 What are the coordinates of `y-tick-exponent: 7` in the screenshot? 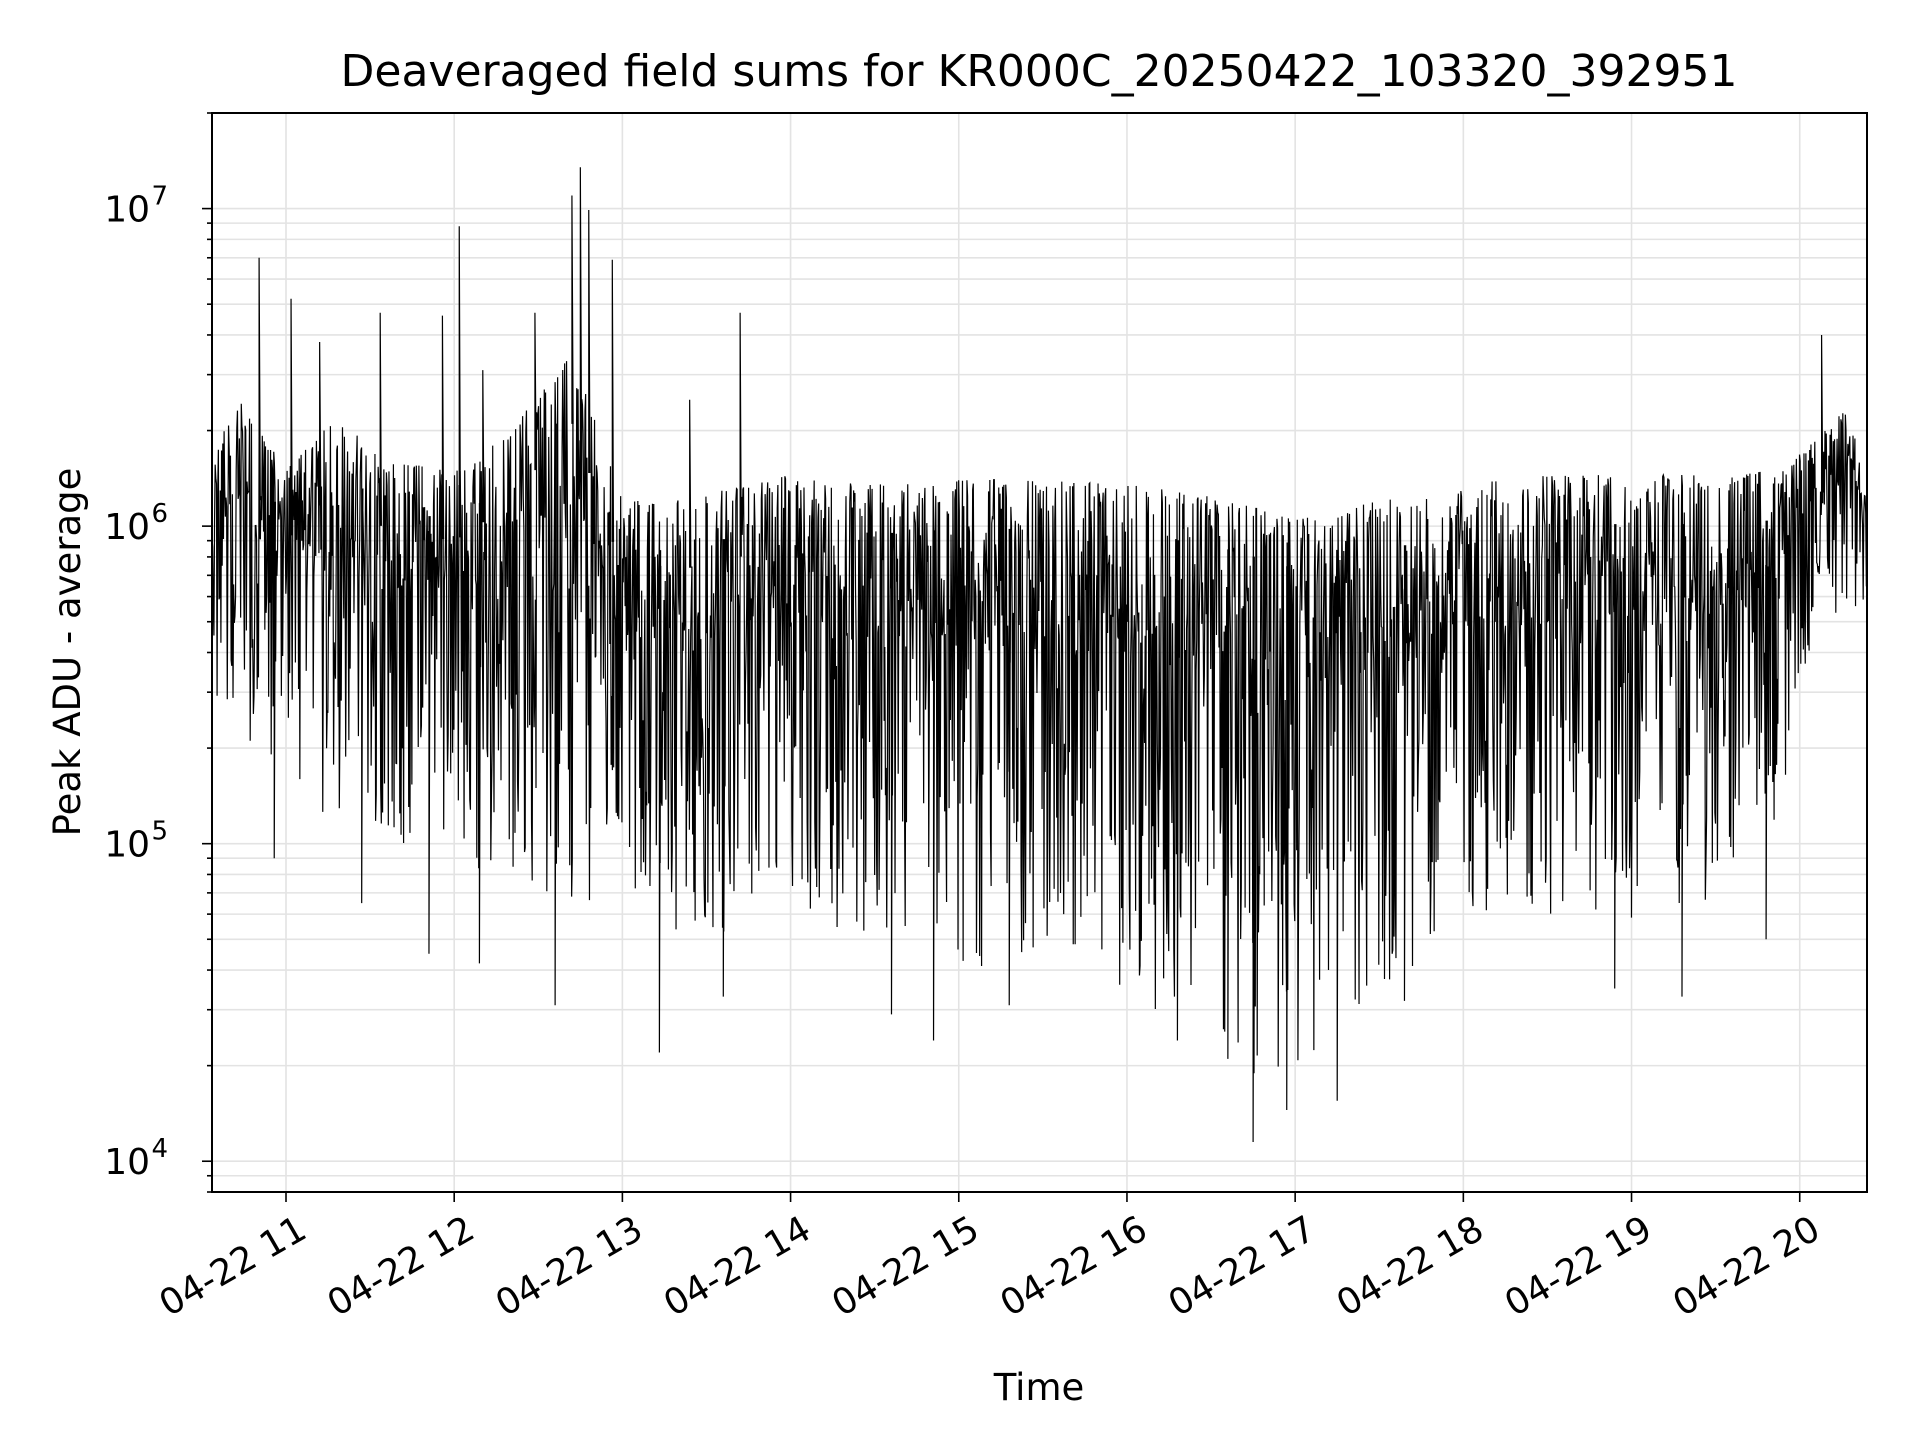 It's located at (159, 197).